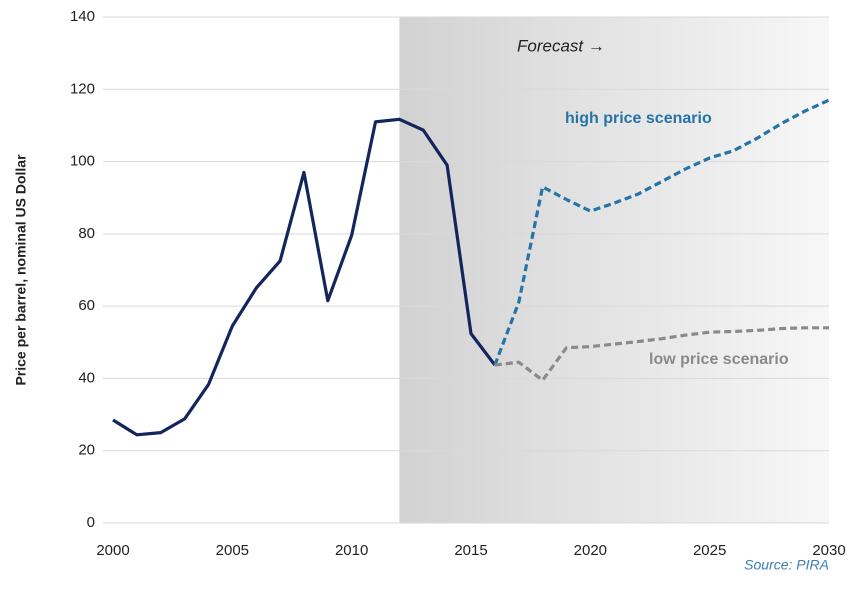  Describe the element at coordinates (112, 550) in the screenshot. I see `x-tick-label: 2000` at that location.